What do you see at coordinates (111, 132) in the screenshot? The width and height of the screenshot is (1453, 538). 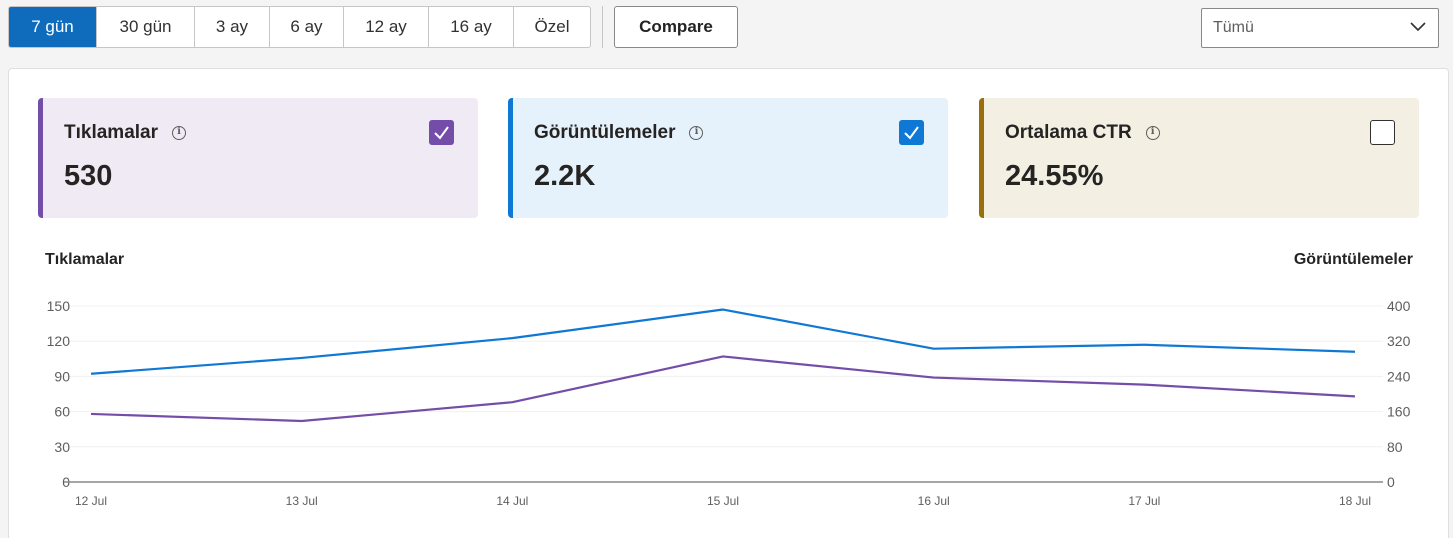 I see `metric-name: Tıklamalar` at bounding box center [111, 132].